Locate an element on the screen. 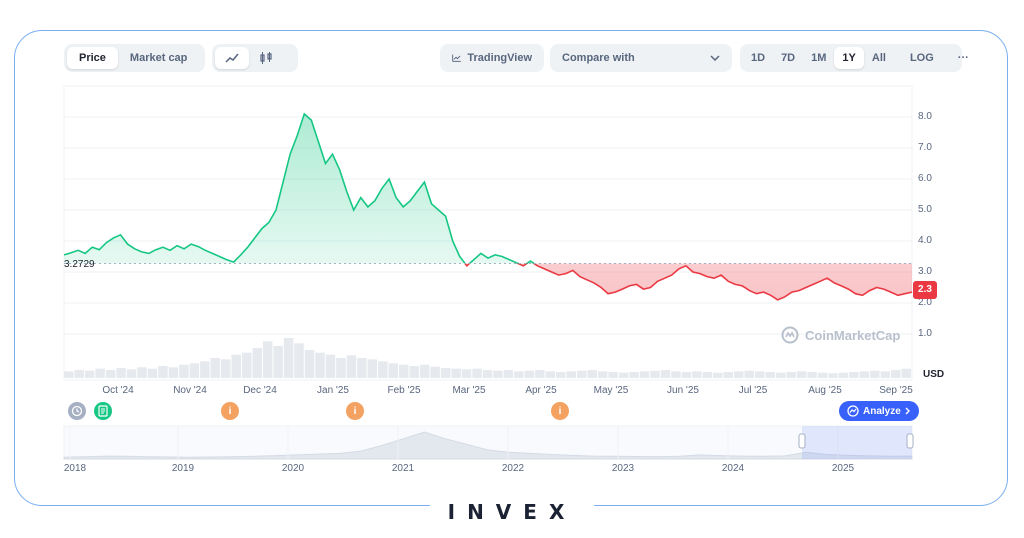 Image resolution: width=1024 pixels, height=538 pixels. navigator-year-label: 2025 is located at coordinates (843, 468).